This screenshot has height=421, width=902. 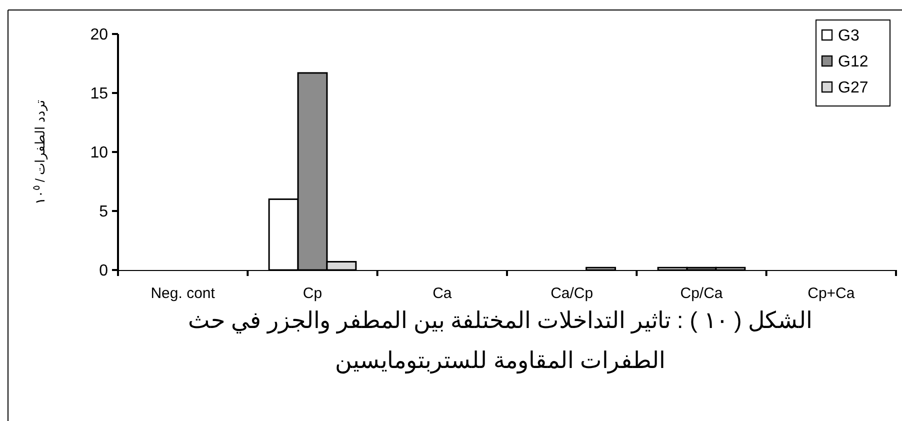 What do you see at coordinates (853, 62) in the screenshot?
I see `legend-label: G12` at bounding box center [853, 62].